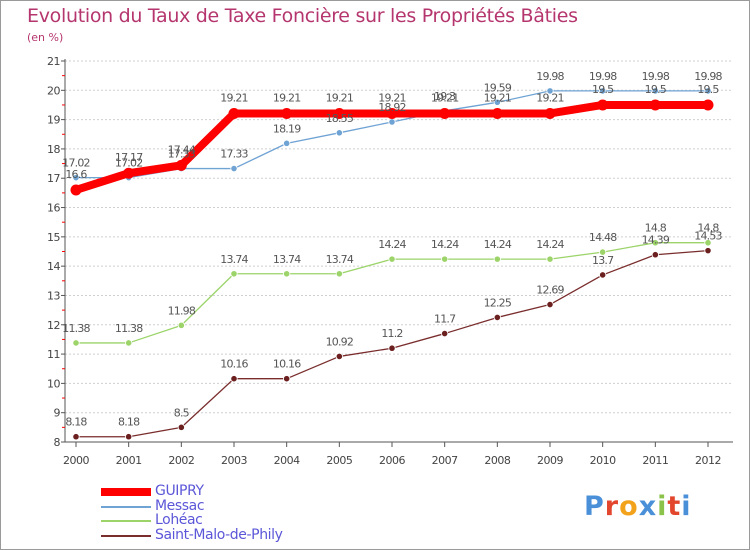 Image resolution: width=750 pixels, height=550 pixels. Describe the element at coordinates (126, 506) in the screenshot. I see `legend-swatch` at that location.